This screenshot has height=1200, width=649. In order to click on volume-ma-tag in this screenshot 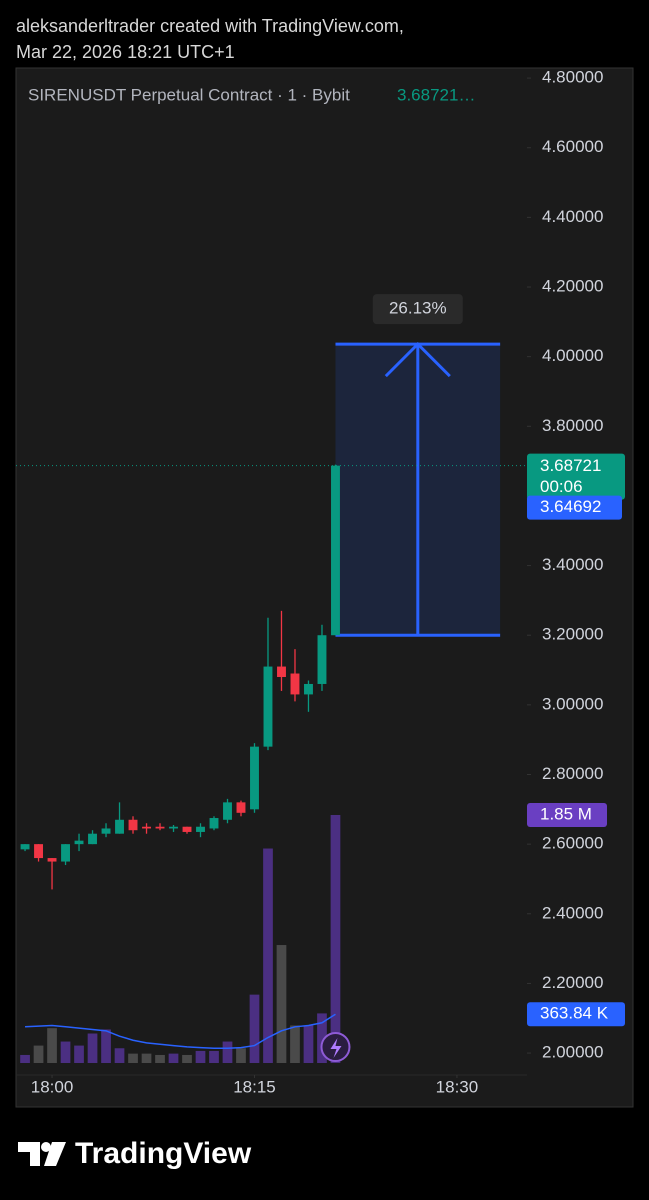, I will do `click(576, 1014)`.